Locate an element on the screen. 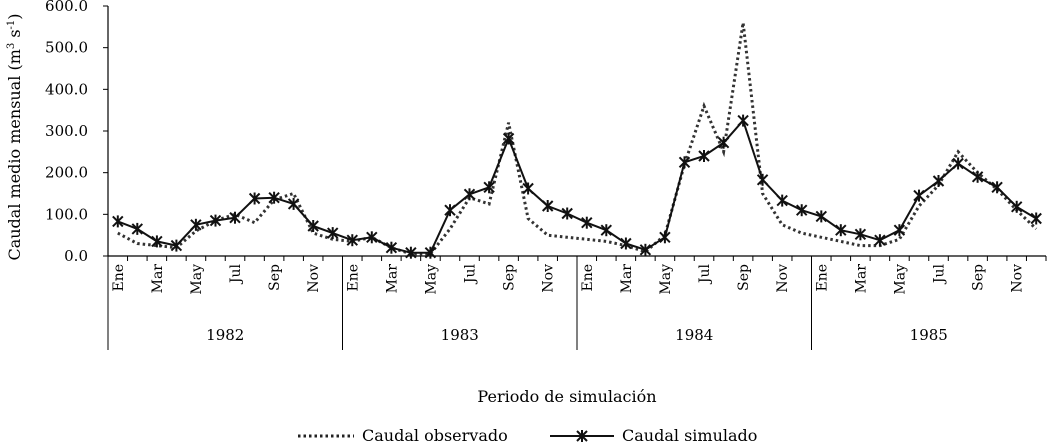  year-label: 1983 is located at coordinates (460, 335).